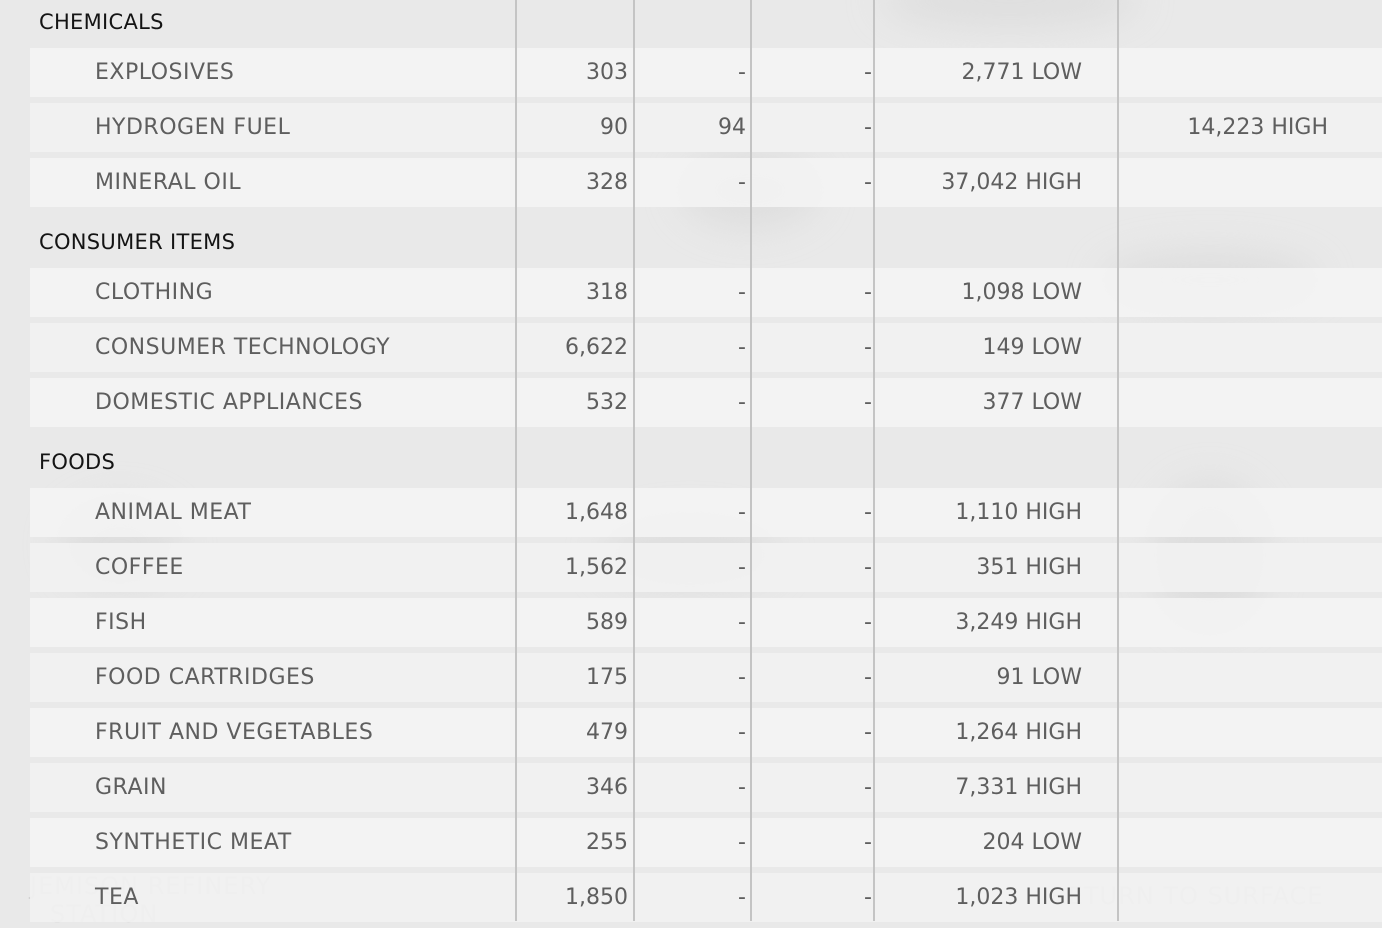  Describe the element at coordinates (101, 22) in the screenshot. I see `category-header: CHEMICALS` at that location.